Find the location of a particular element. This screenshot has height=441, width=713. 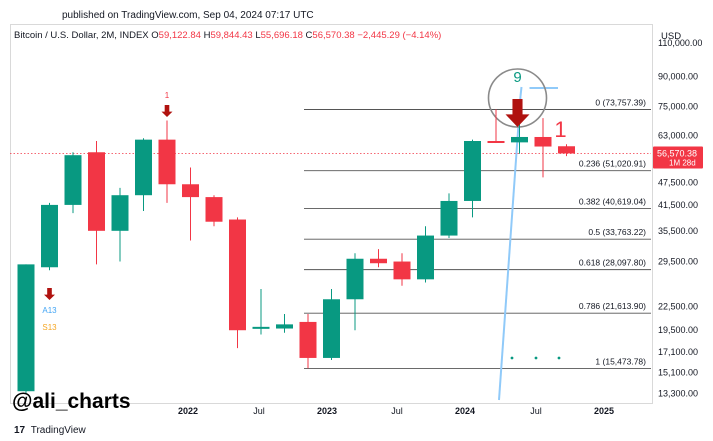

price-tag-sublabel: 1M 28d is located at coordinates (682, 163).